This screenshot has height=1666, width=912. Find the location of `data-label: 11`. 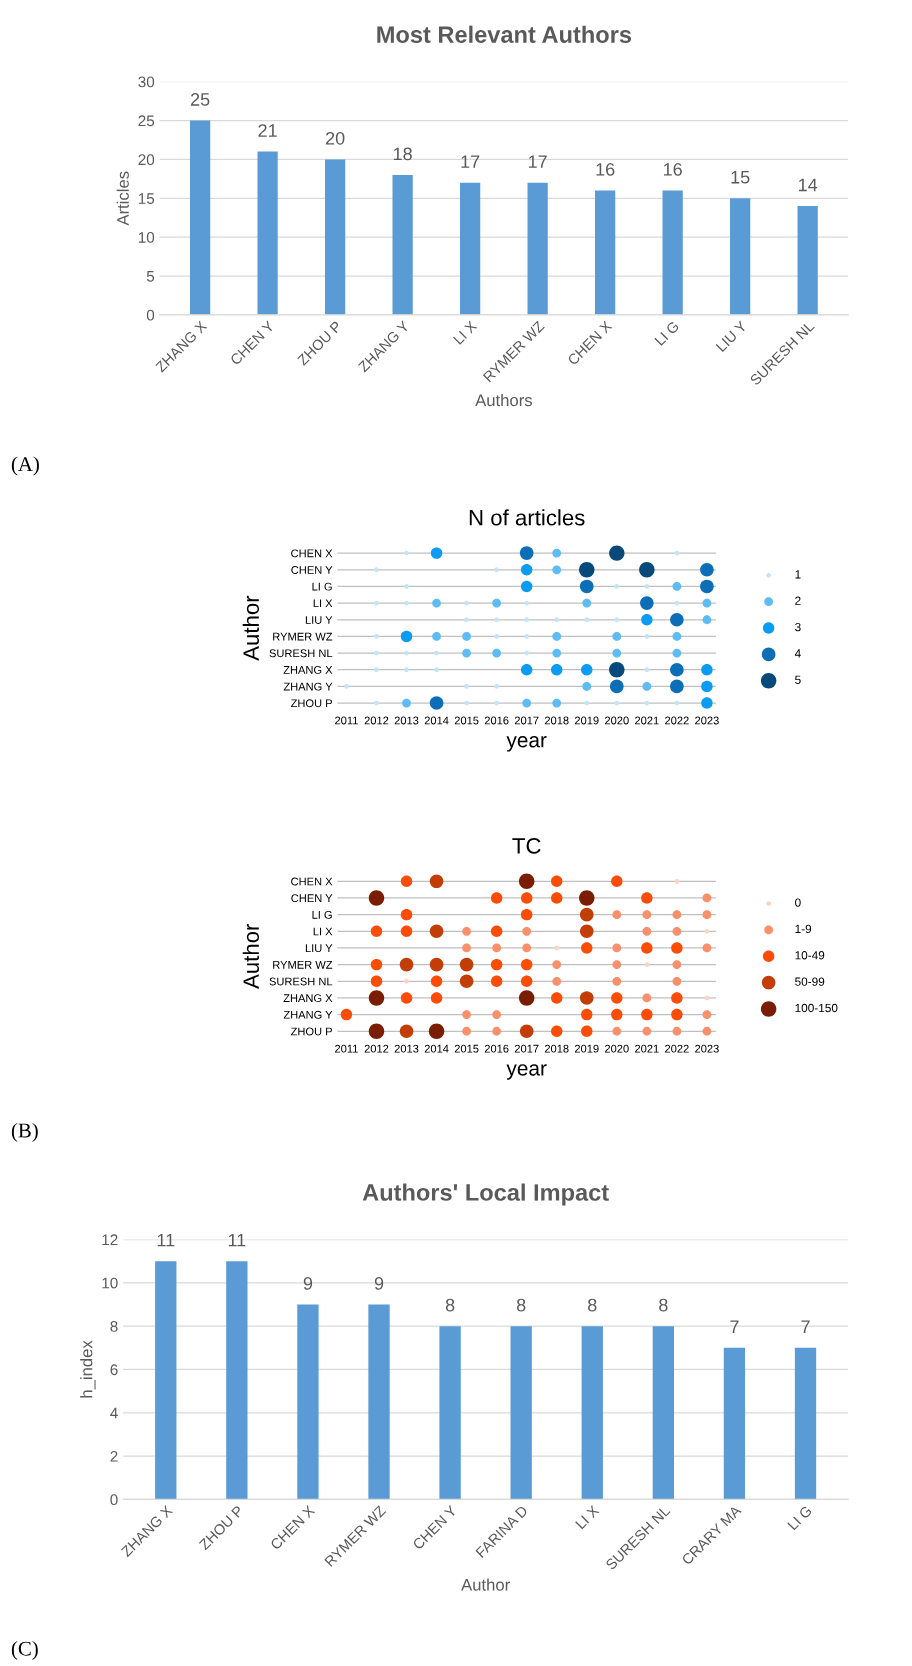

data-label: 11 is located at coordinates (237, 1240).